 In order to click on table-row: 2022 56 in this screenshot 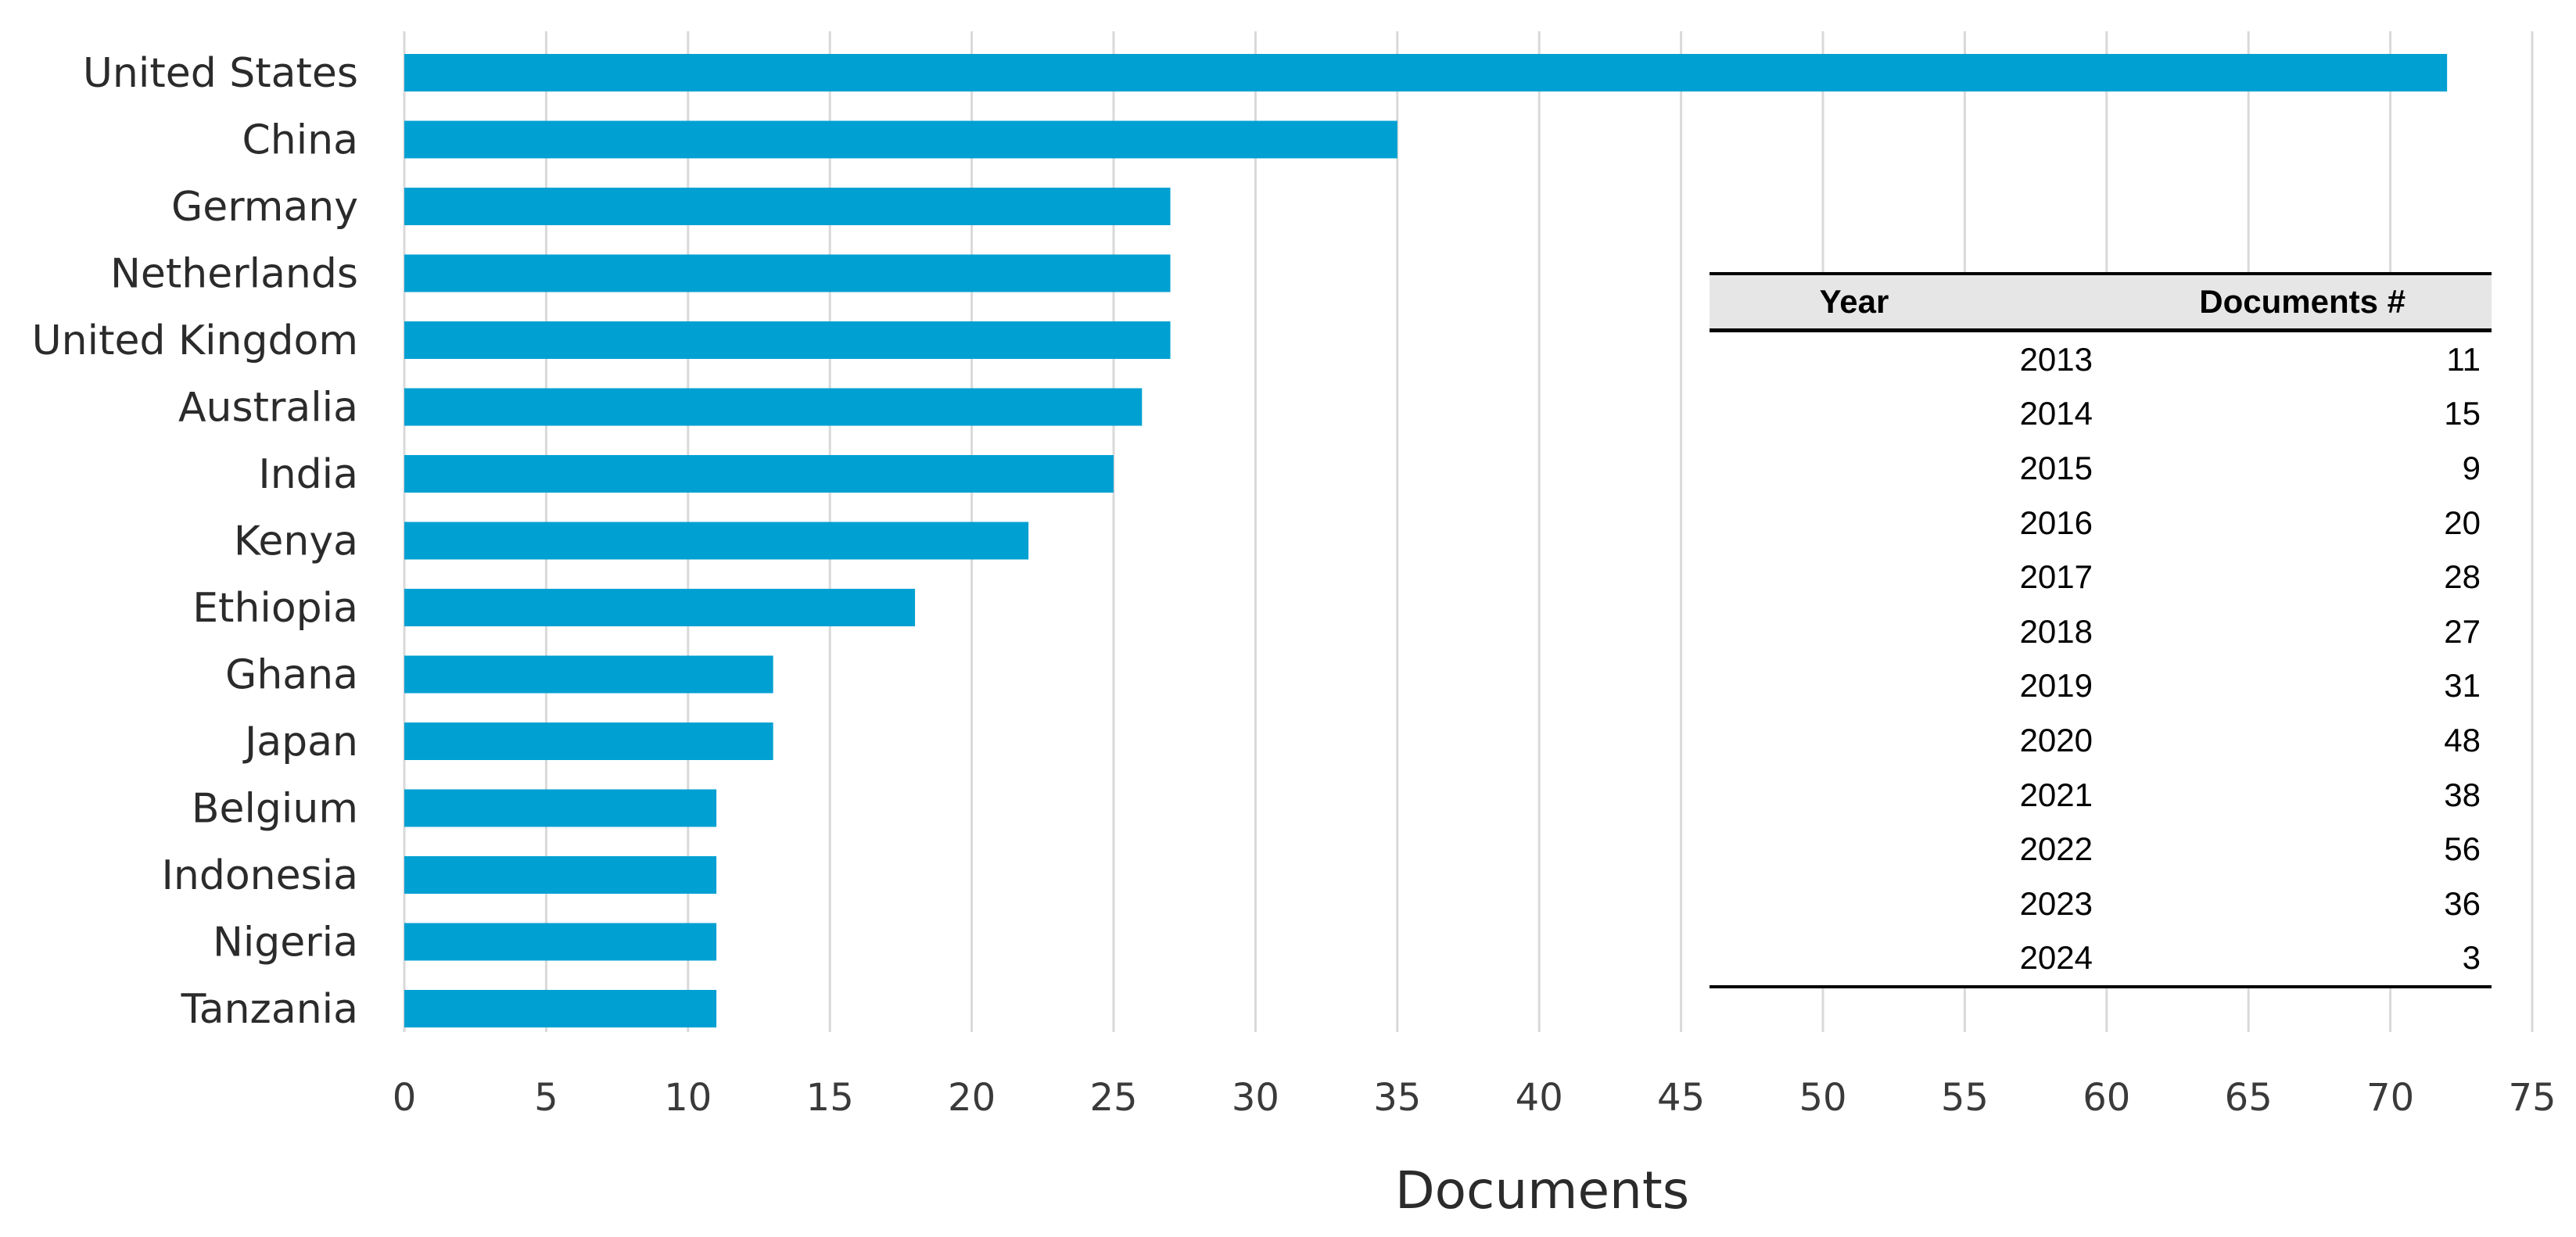, I will do `click(2101, 849)`.